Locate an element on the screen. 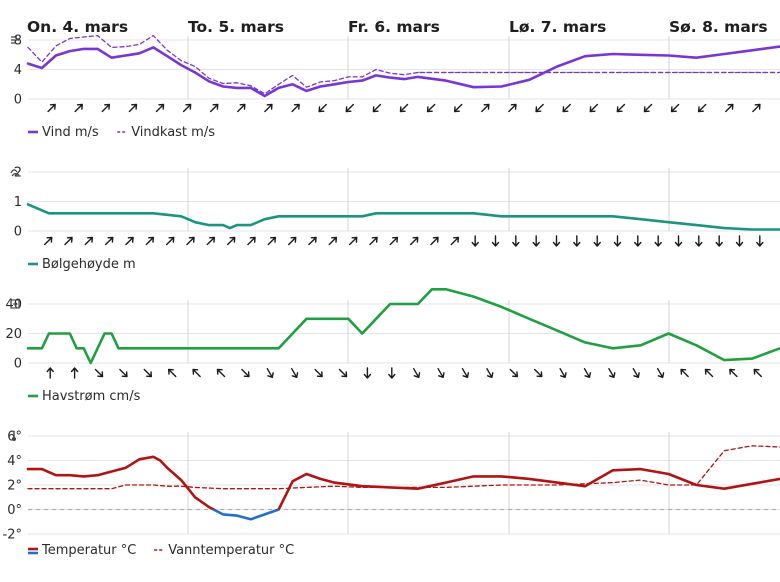 The height and width of the screenshot is (582, 780). legend-label: Bølgehøyde m is located at coordinates (89, 264).